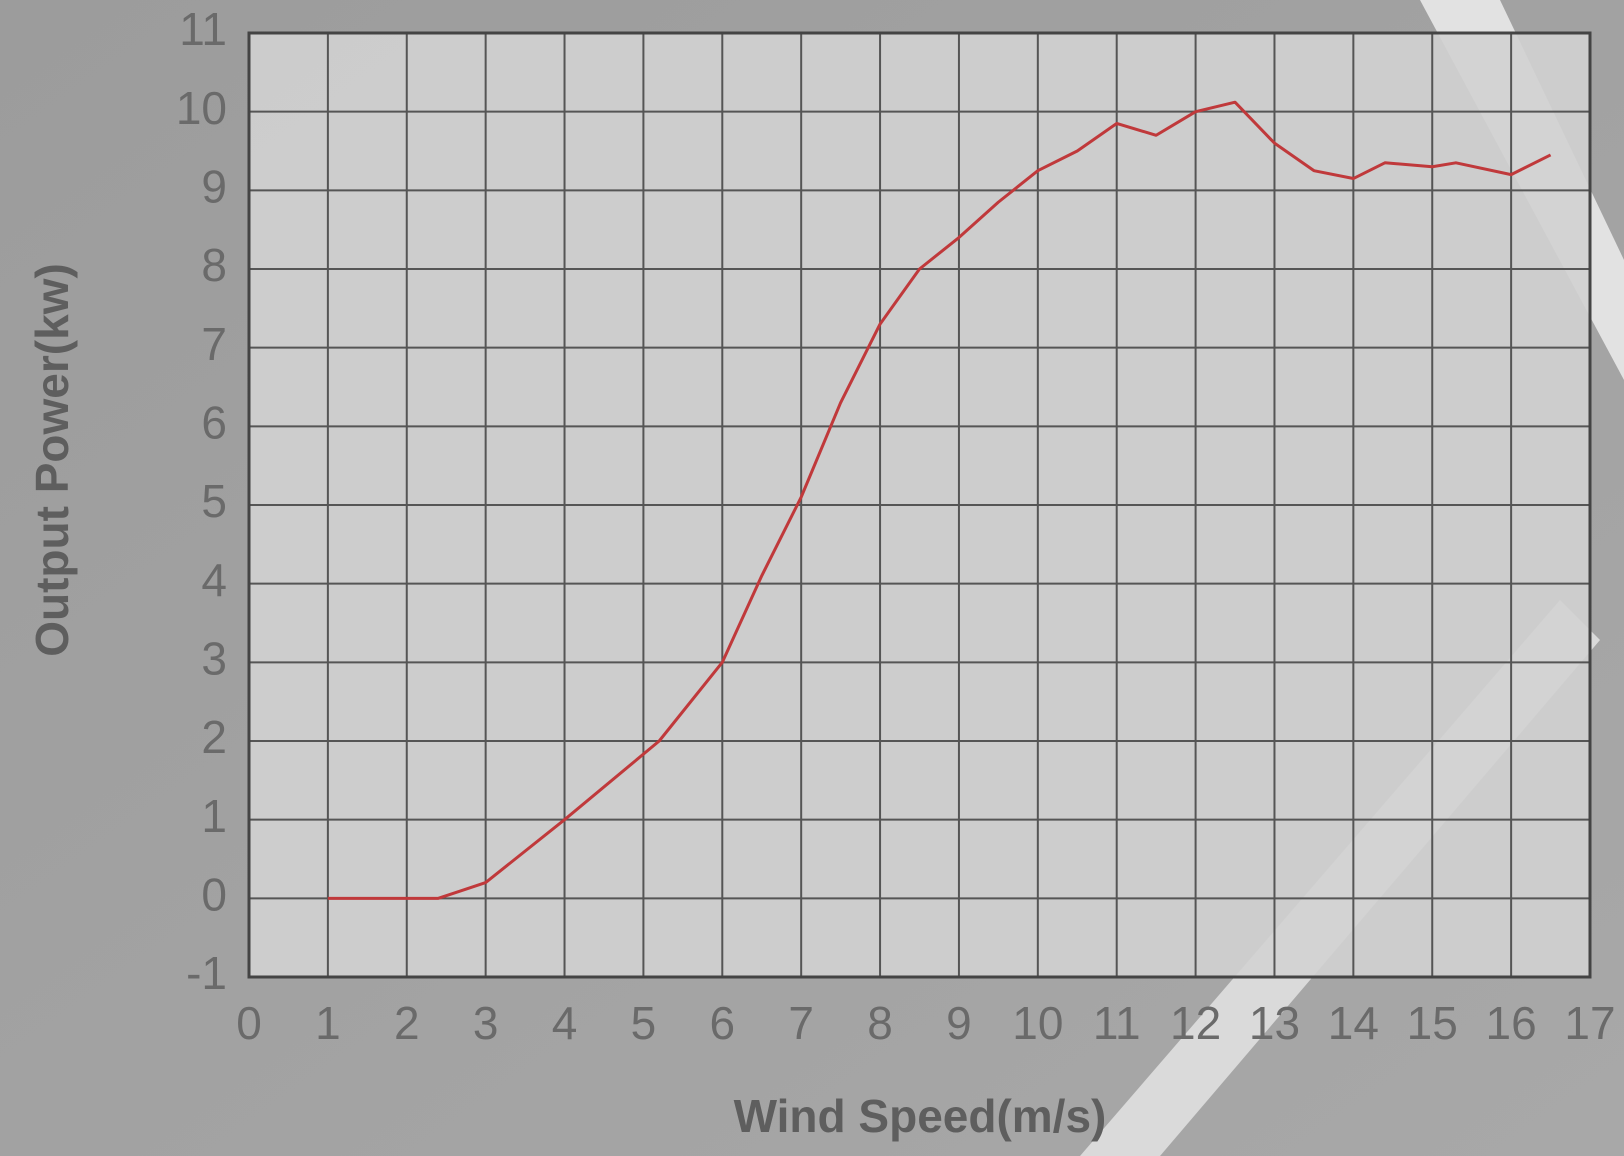 Image resolution: width=1624 pixels, height=1156 pixels. Describe the element at coordinates (565, 1023) in the screenshot. I see `x-tick-label: 4` at that location.